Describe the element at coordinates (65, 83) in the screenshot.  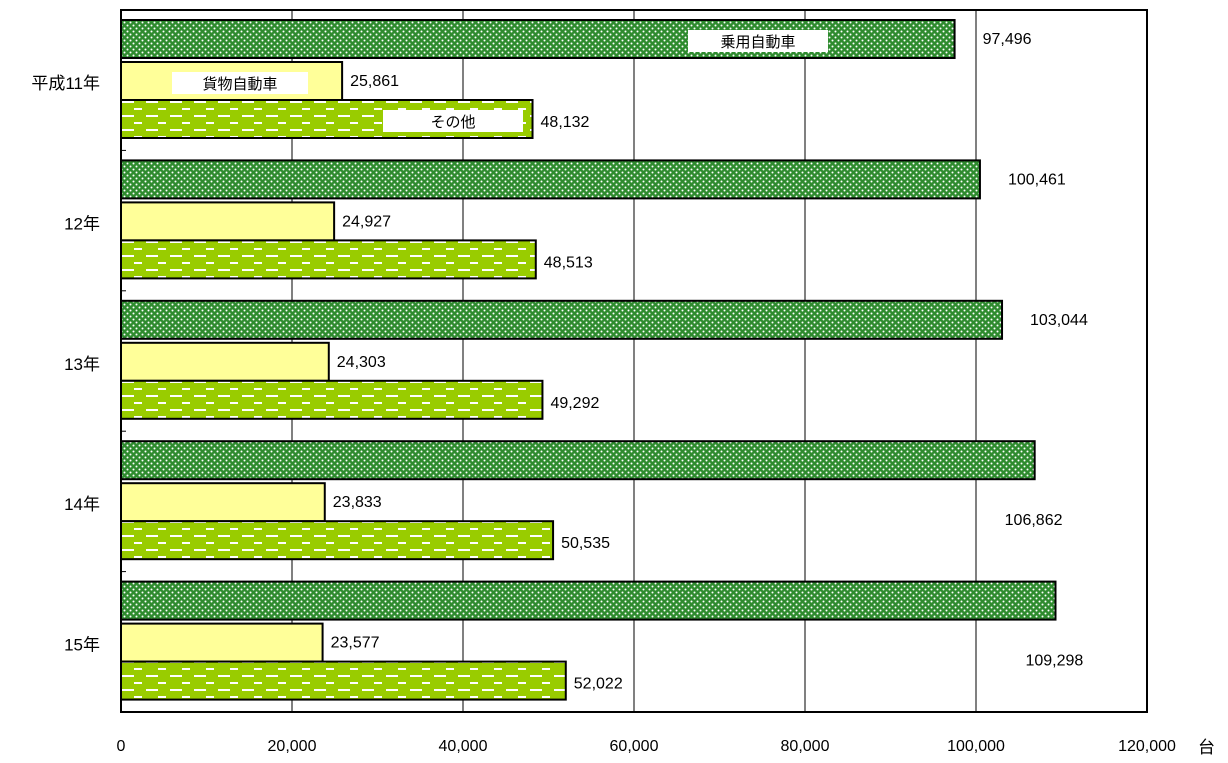
I see `category-label: 平成11年` at that location.